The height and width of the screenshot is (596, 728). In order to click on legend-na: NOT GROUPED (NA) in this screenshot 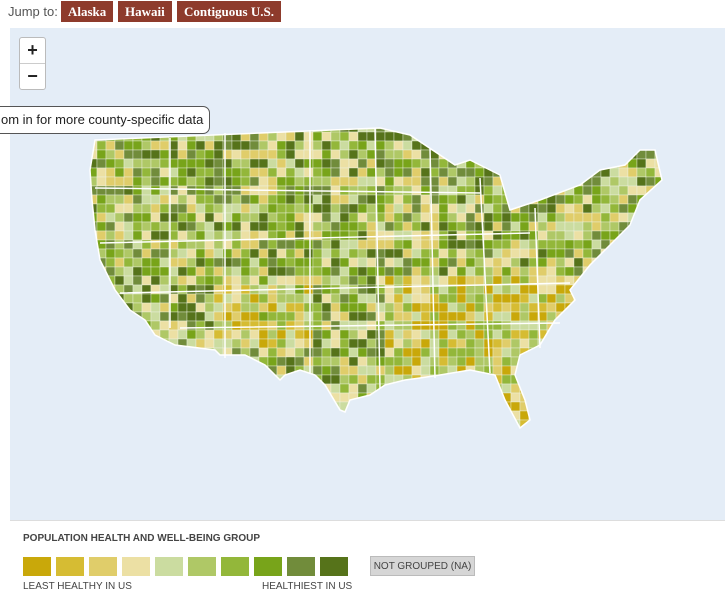, I will do `click(422, 566)`.